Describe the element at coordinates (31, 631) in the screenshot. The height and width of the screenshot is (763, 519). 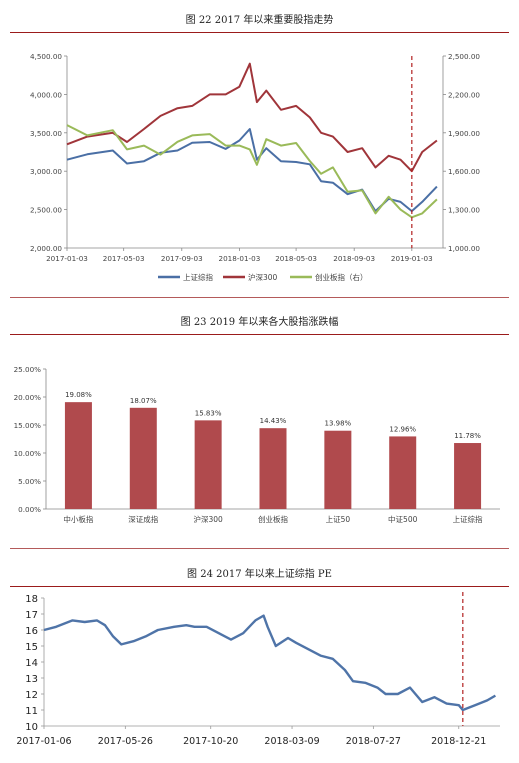
I see `y-tick-label: 16` at that location.